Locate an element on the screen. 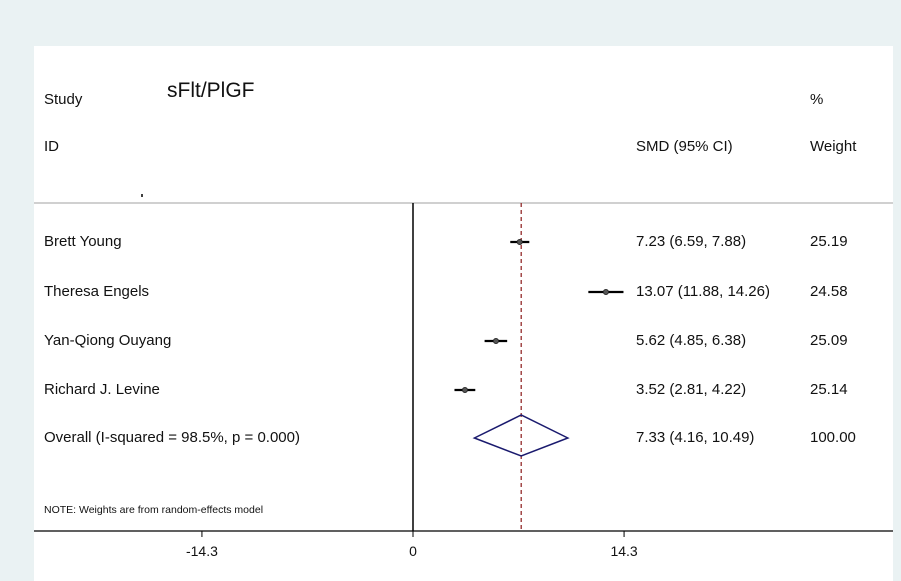  x-tick-label: -14.3 is located at coordinates (202, 551).